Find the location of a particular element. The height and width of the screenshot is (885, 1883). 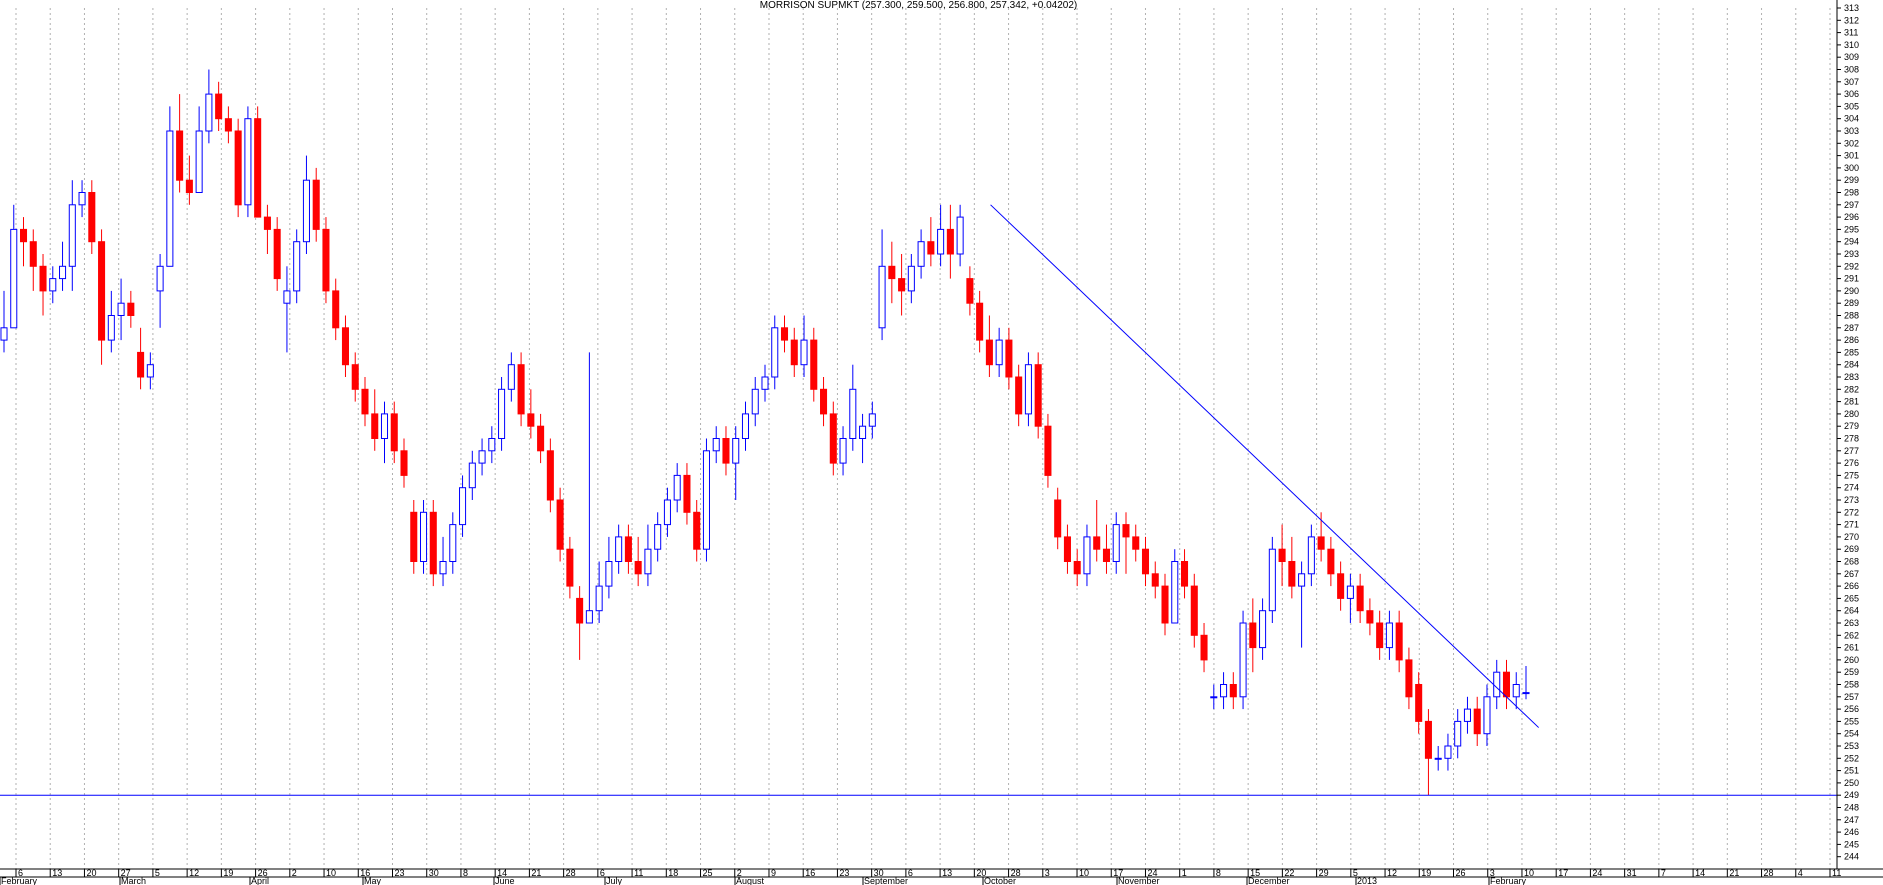

y-tick-label: 258 is located at coordinates (1851, 685).